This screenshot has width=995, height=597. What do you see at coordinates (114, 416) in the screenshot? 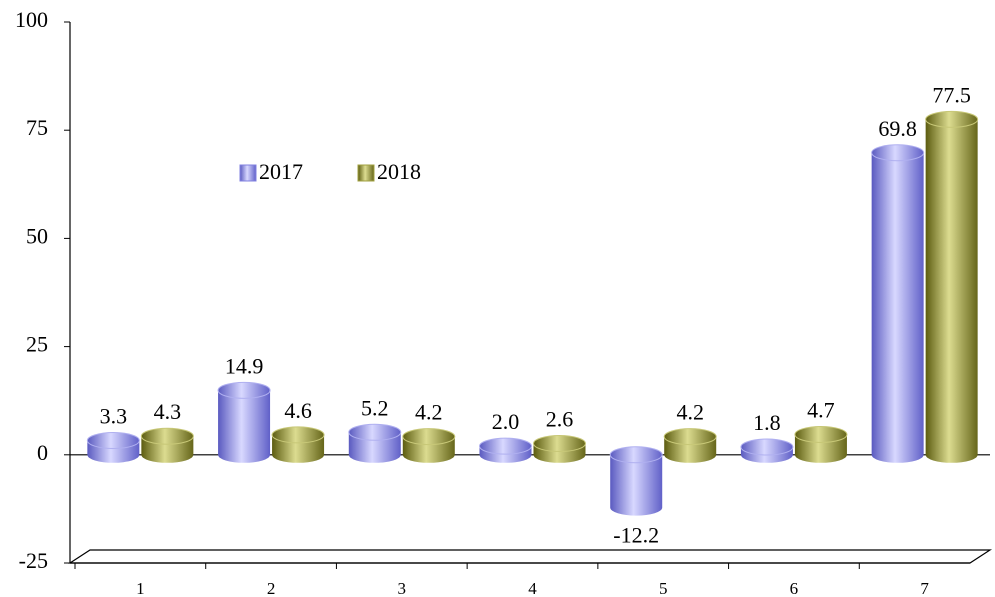
I see `value-label: 3.3` at bounding box center [114, 416].